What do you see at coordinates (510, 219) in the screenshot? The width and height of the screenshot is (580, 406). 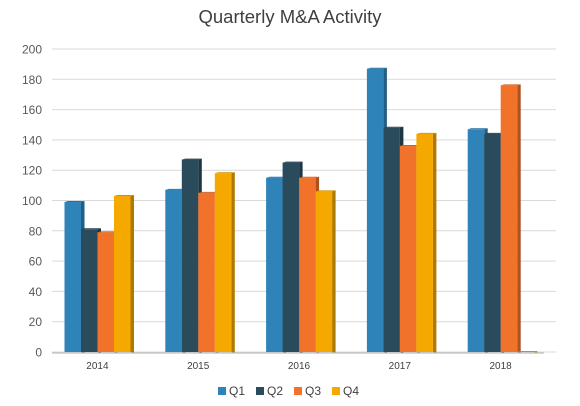 I see `bar-2018-Q3` at bounding box center [510, 219].